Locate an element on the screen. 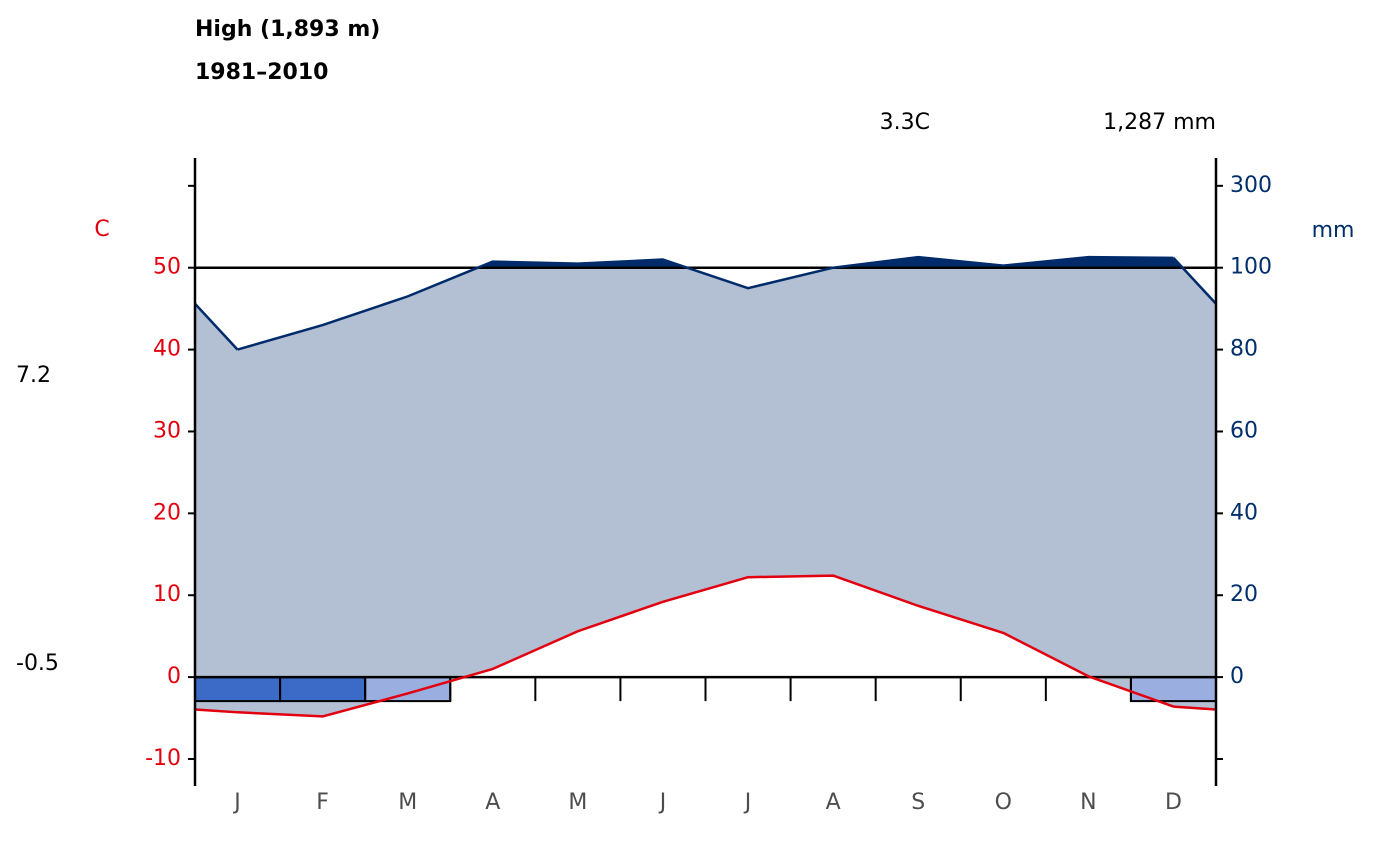 Image resolution: width=1400 pixels, height=866 pixels. wet-area is located at coordinates (830, 262).